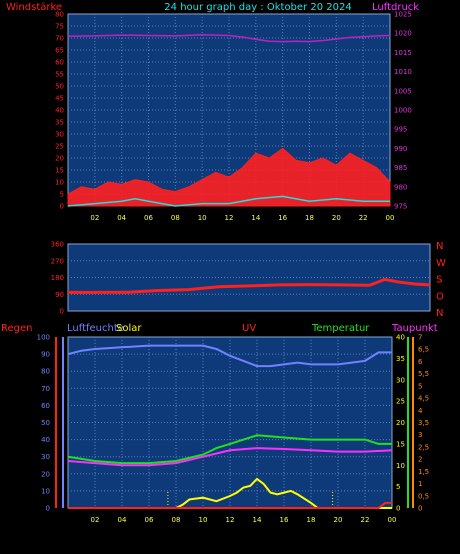 Image resolution: width=460 pixels, height=554 pixels. What do you see at coordinates (45, 440) in the screenshot?
I see `left-tick-label: 40` at bounding box center [45, 440].